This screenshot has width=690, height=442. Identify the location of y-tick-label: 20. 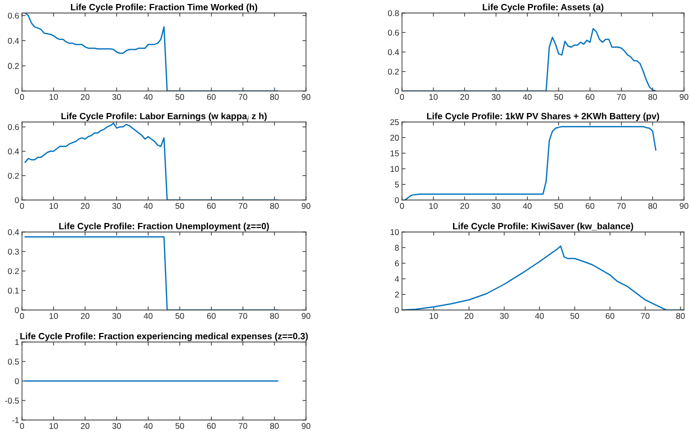
(394, 137).